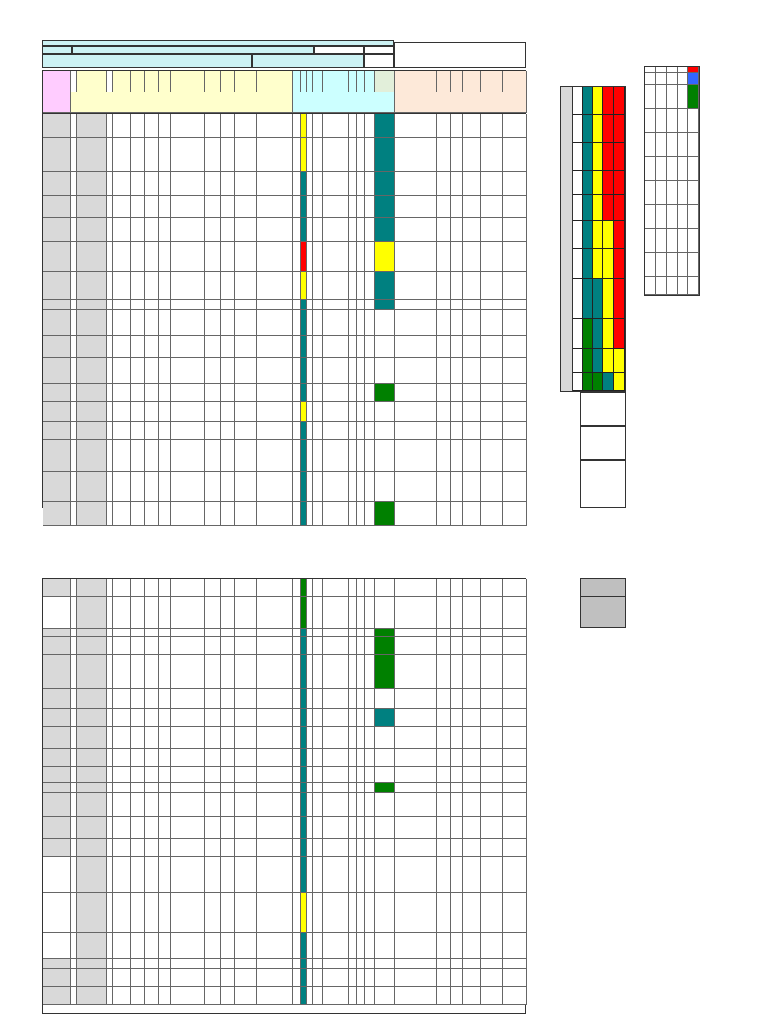  Describe the element at coordinates (57, 50) in the screenshot. I see `process-label-cell` at that location.